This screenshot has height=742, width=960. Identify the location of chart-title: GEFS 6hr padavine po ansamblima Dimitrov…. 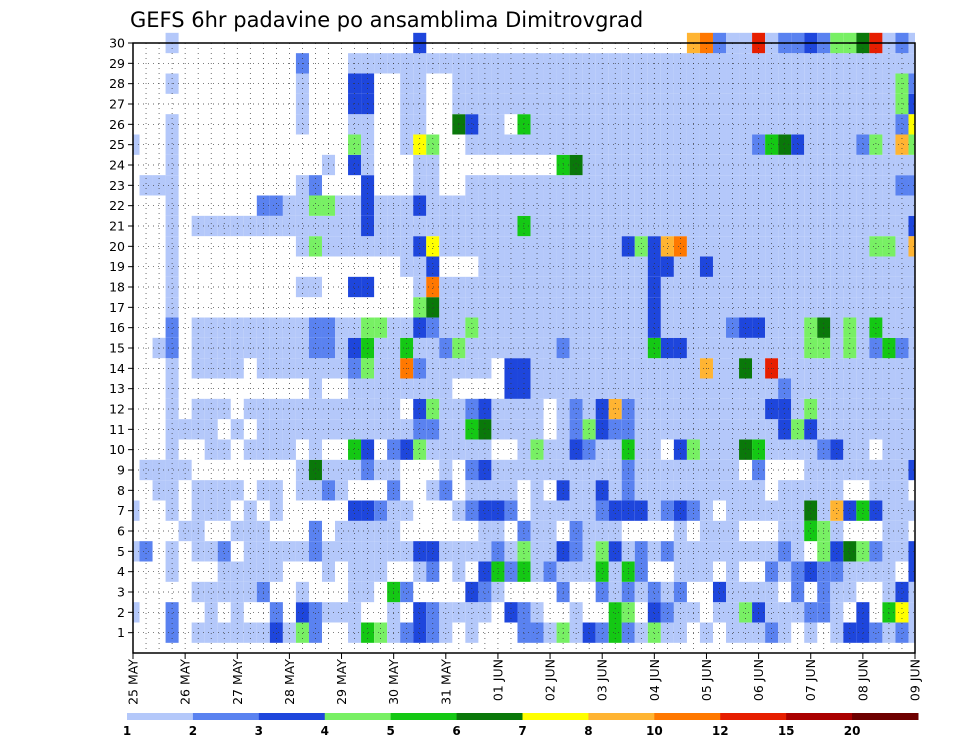
(386, 20).